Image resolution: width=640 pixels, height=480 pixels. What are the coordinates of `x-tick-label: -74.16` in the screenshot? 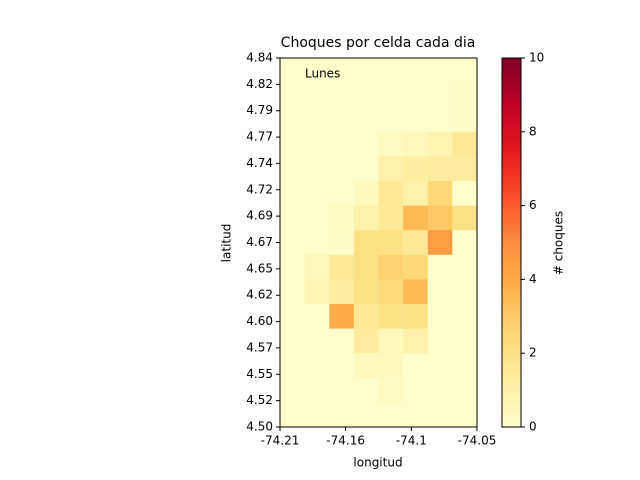 It's located at (345, 441).